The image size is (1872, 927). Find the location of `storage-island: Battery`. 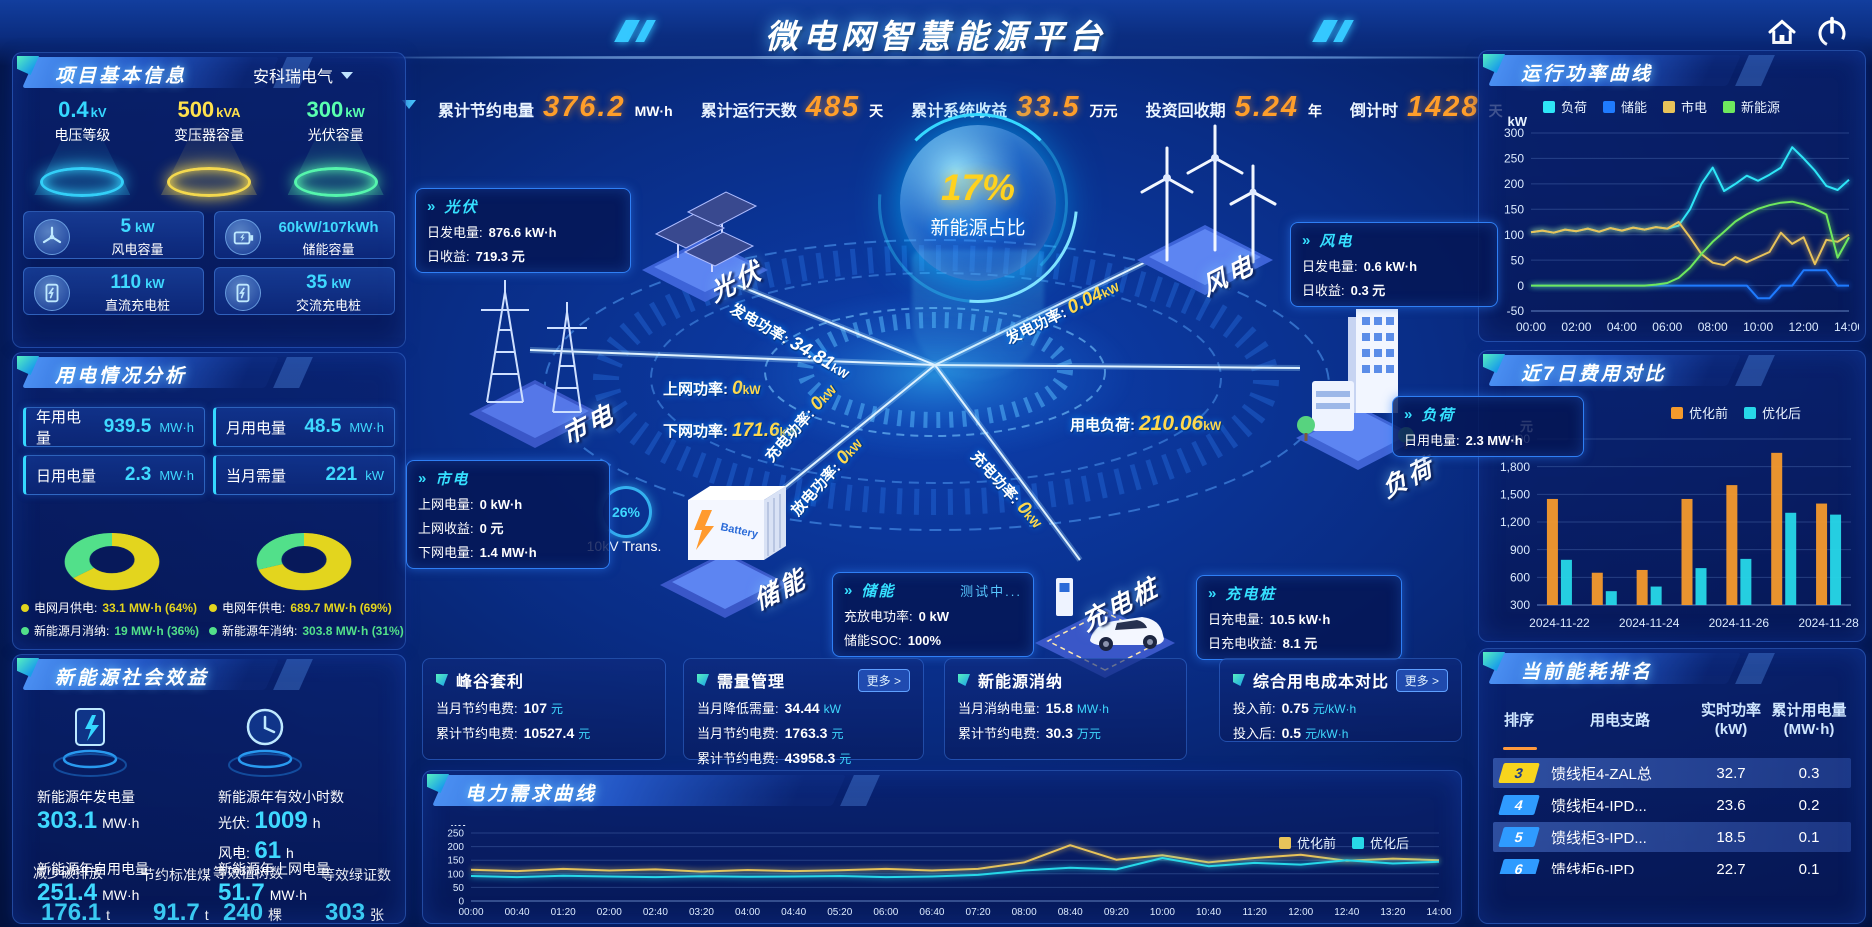

storage-island: Battery is located at coordinates (725, 533).